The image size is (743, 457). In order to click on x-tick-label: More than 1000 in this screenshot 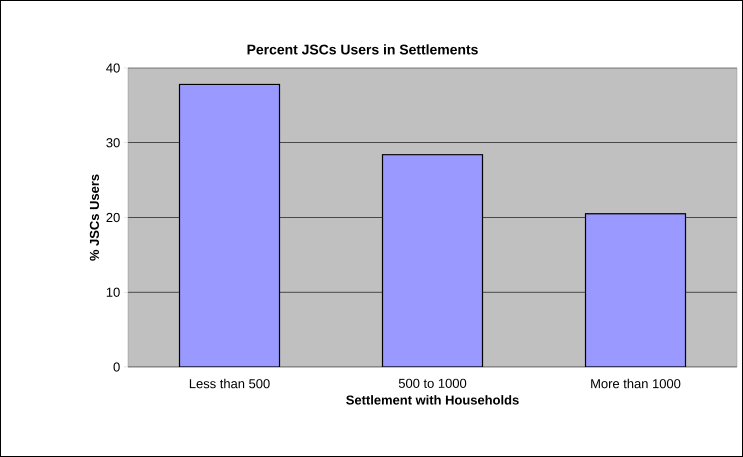, I will do `click(635, 383)`.